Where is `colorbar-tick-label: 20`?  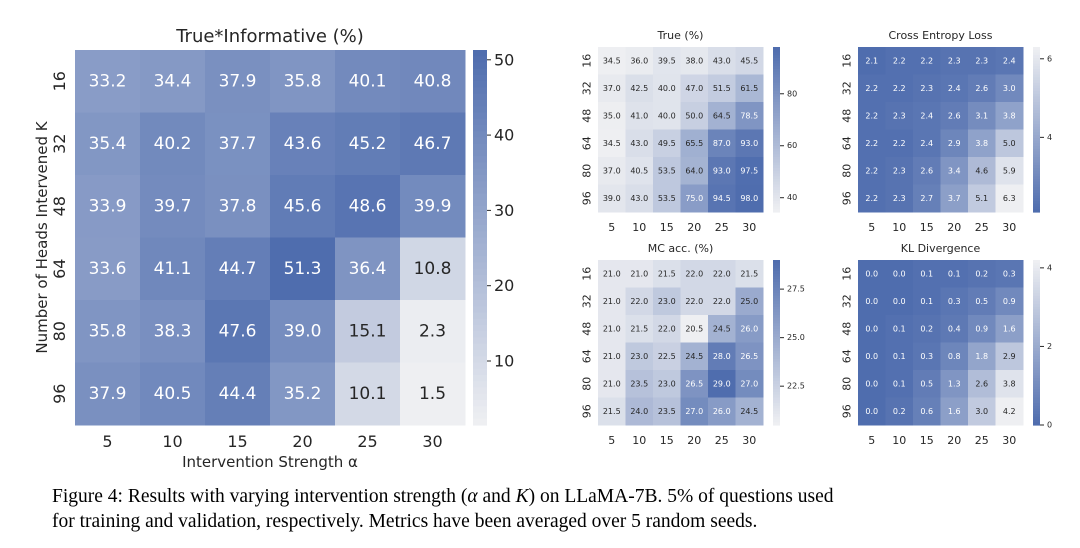 colorbar-tick-label: 20 is located at coordinates (504, 285).